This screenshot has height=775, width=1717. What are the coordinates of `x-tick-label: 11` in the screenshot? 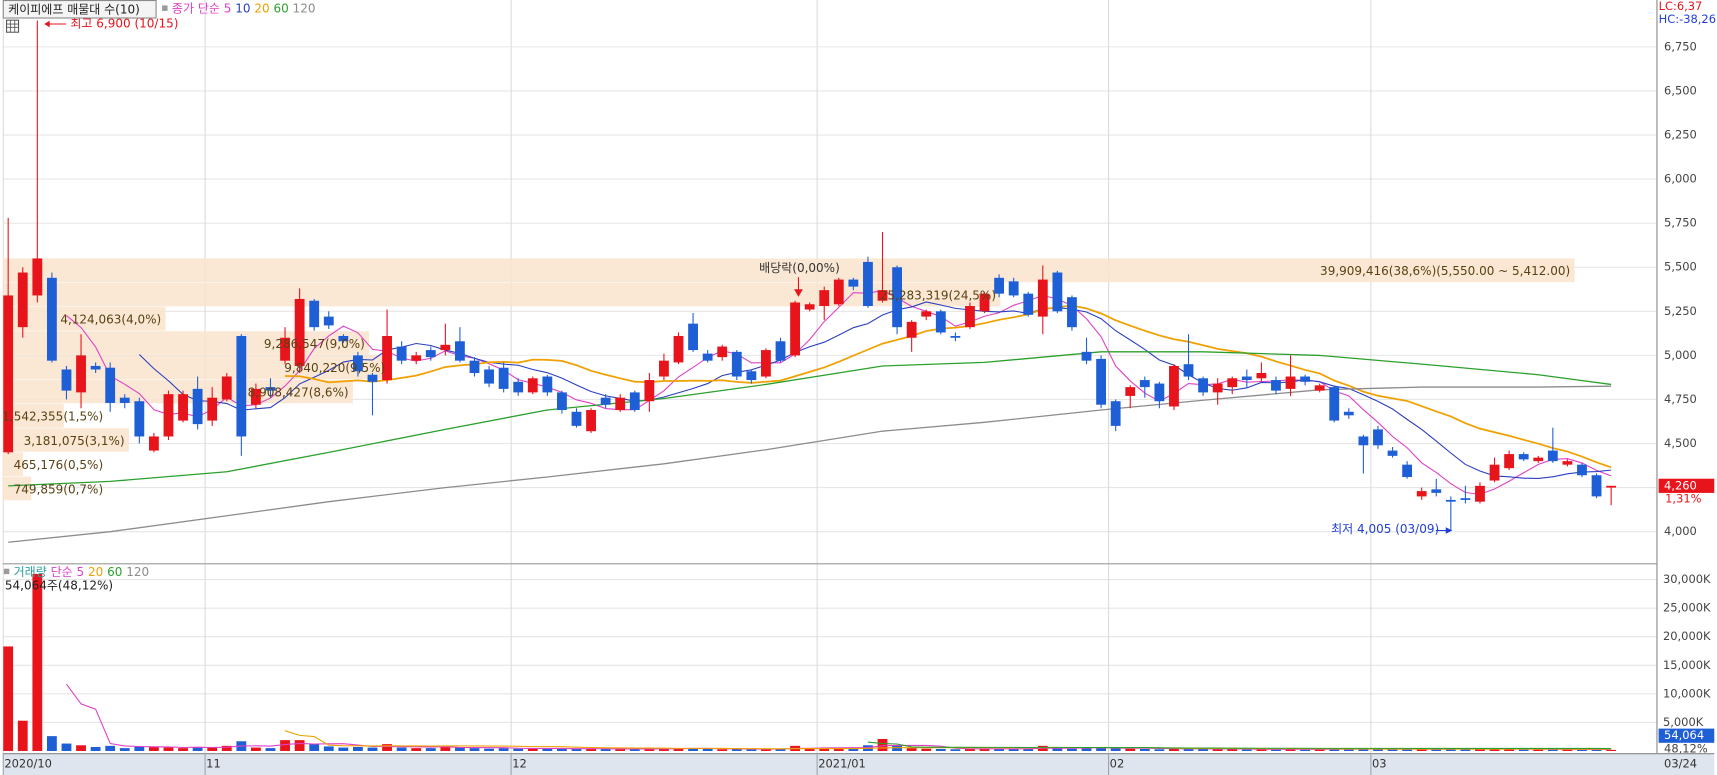 It's located at (213, 764).